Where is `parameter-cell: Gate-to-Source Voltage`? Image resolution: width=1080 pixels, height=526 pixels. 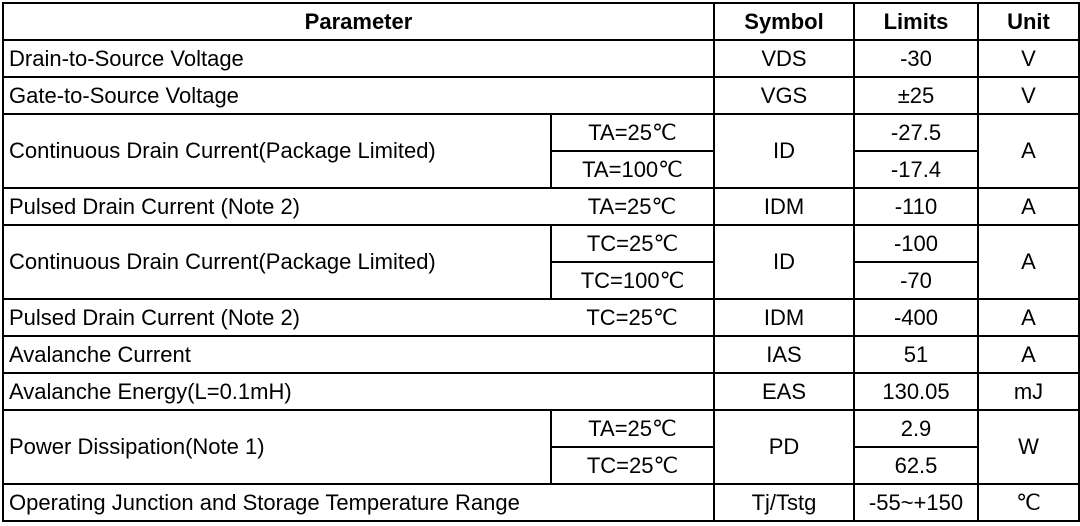 parameter-cell: Gate-to-Source Voltage is located at coordinates (358, 95).